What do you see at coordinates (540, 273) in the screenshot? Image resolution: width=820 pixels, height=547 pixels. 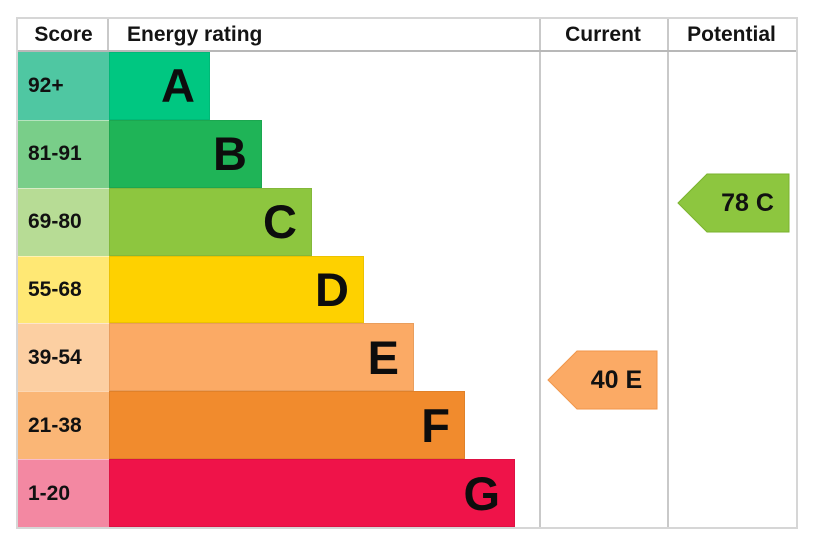 I see `column-divider-energy-current` at bounding box center [540, 273].